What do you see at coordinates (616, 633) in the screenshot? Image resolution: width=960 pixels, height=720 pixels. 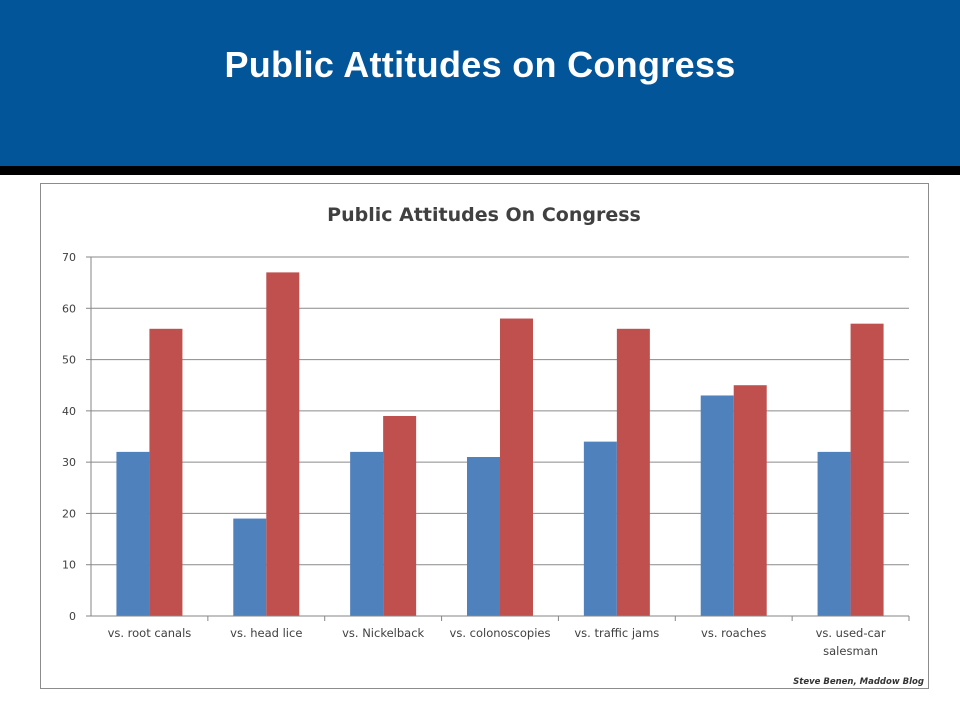 I see `x-tick-label: vs. traffic jams` at bounding box center [616, 633].